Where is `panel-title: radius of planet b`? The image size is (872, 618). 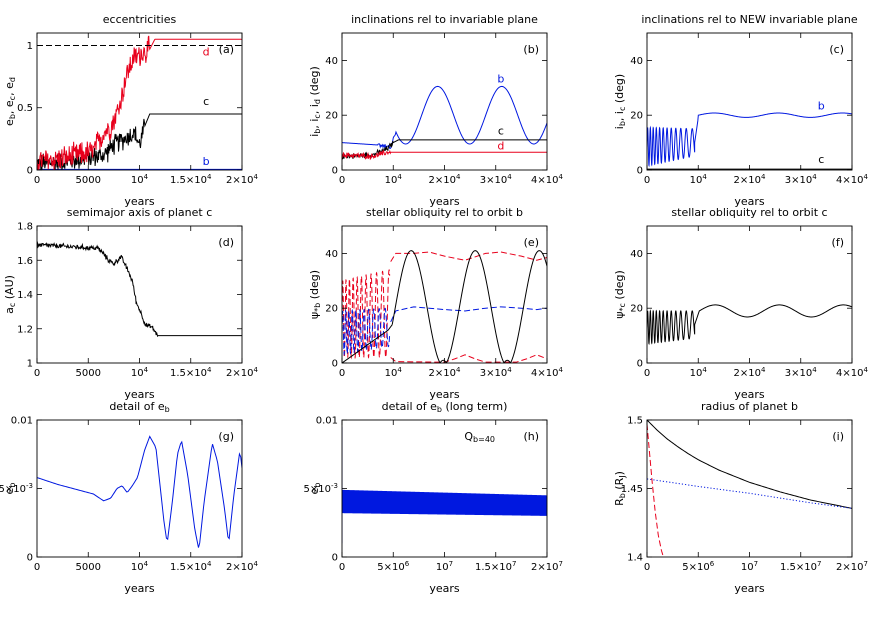
panel-title: radius of planet b is located at coordinates (749, 406).